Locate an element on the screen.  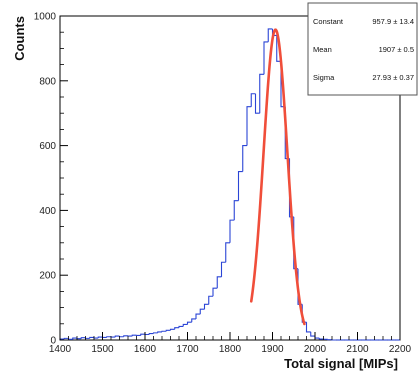
x-tick-label: 2200 is located at coordinates (400, 349).